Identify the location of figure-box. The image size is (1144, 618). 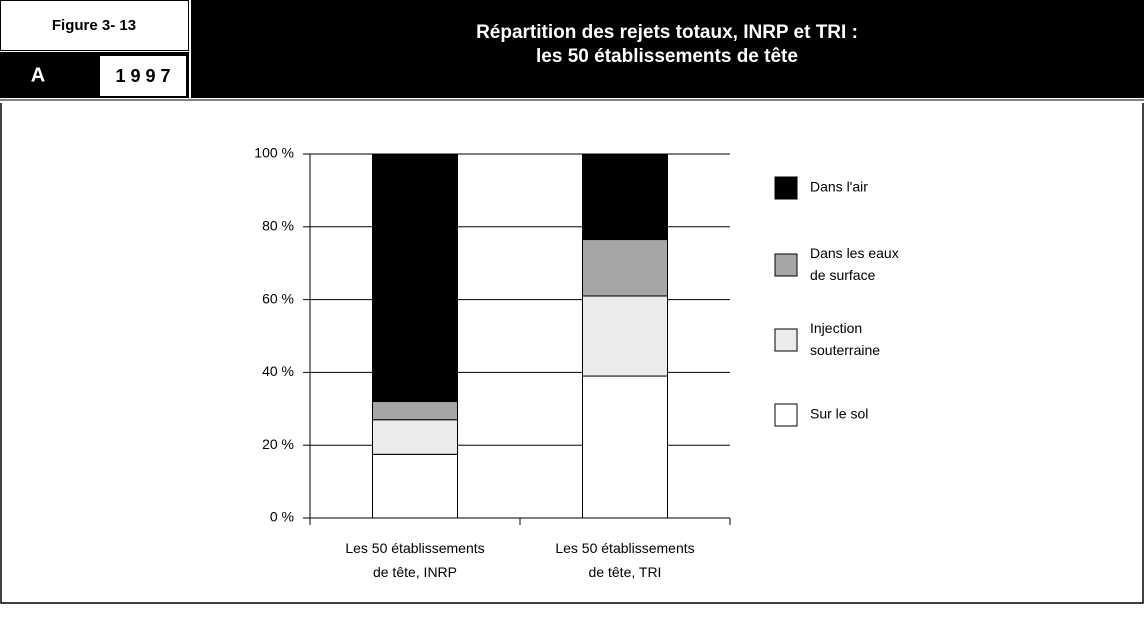
(94, 25).